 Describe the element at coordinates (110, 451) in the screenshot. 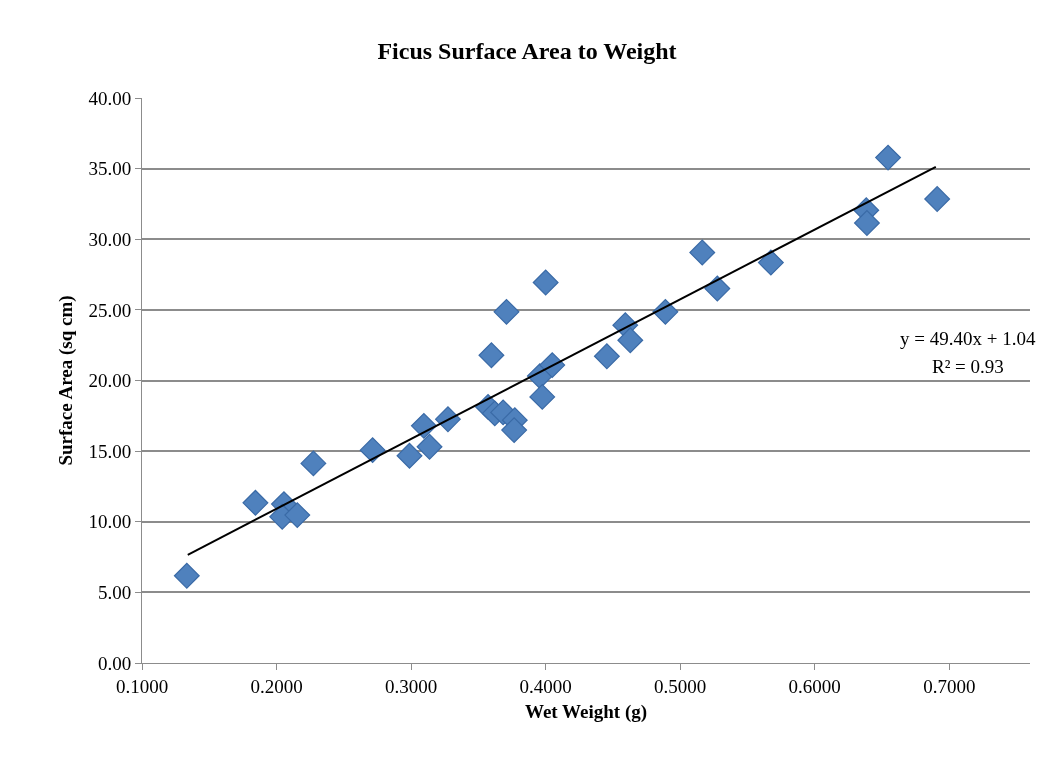

I see `y-tick-label: 15.00` at that location.